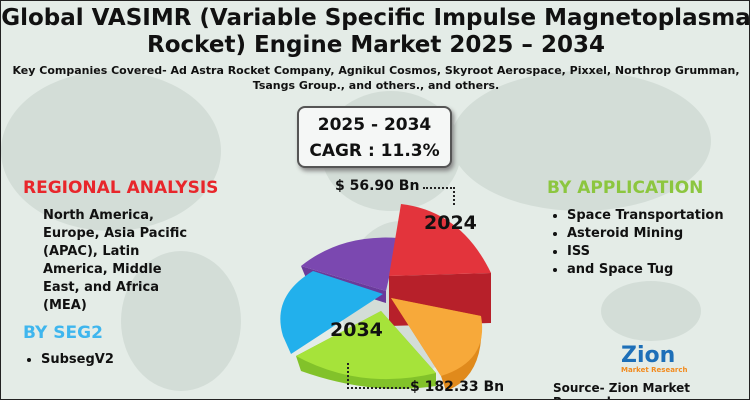 This screenshot has width=750, height=400. Describe the element at coordinates (457, 387) in the screenshot. I see `value-2034: $ 182.33 Bn` at that location.